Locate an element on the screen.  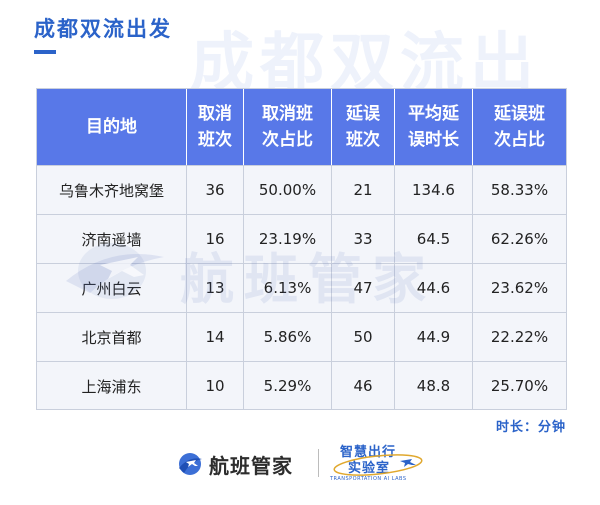
column-header-cancel-ratio: 取消班 次占比 is located at coordinates (288, 127).